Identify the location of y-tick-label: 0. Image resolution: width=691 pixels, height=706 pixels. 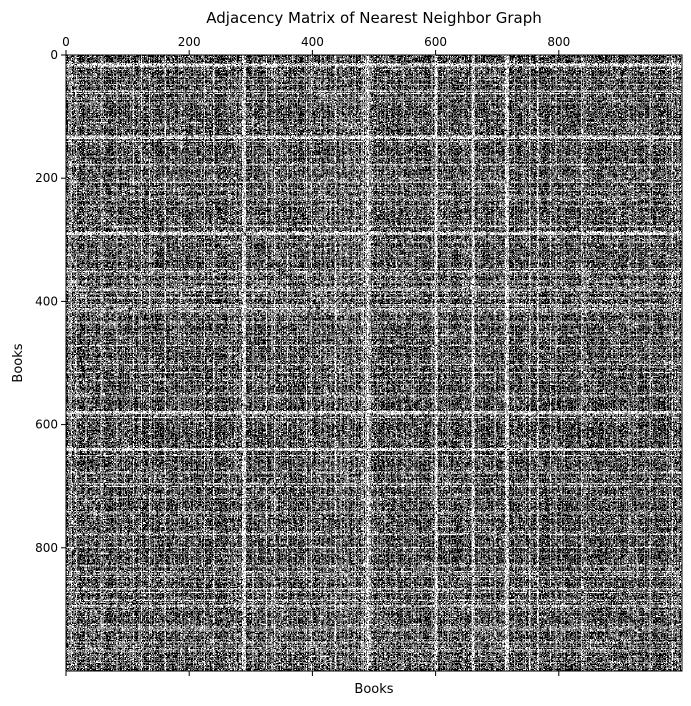
(54, 55).